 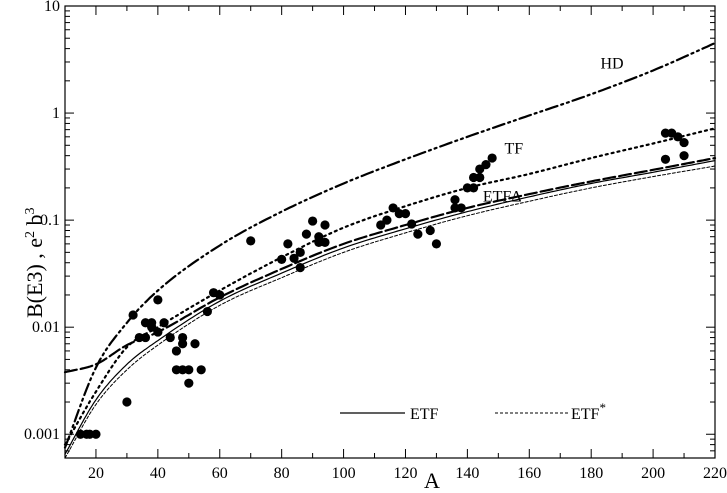 I want to click on legend-label-etf-star-main: ETF, so click(x=585, y=414).